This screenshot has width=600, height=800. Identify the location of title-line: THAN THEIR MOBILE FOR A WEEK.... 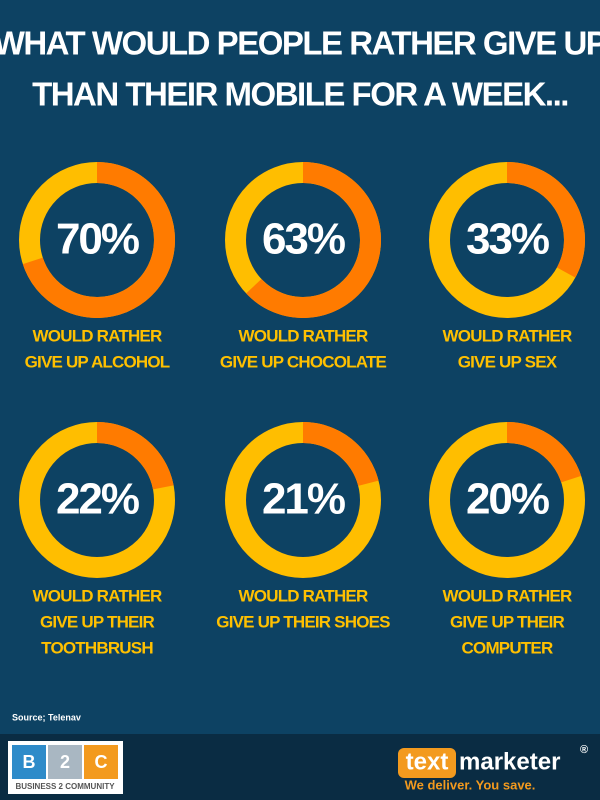
(300, 94).